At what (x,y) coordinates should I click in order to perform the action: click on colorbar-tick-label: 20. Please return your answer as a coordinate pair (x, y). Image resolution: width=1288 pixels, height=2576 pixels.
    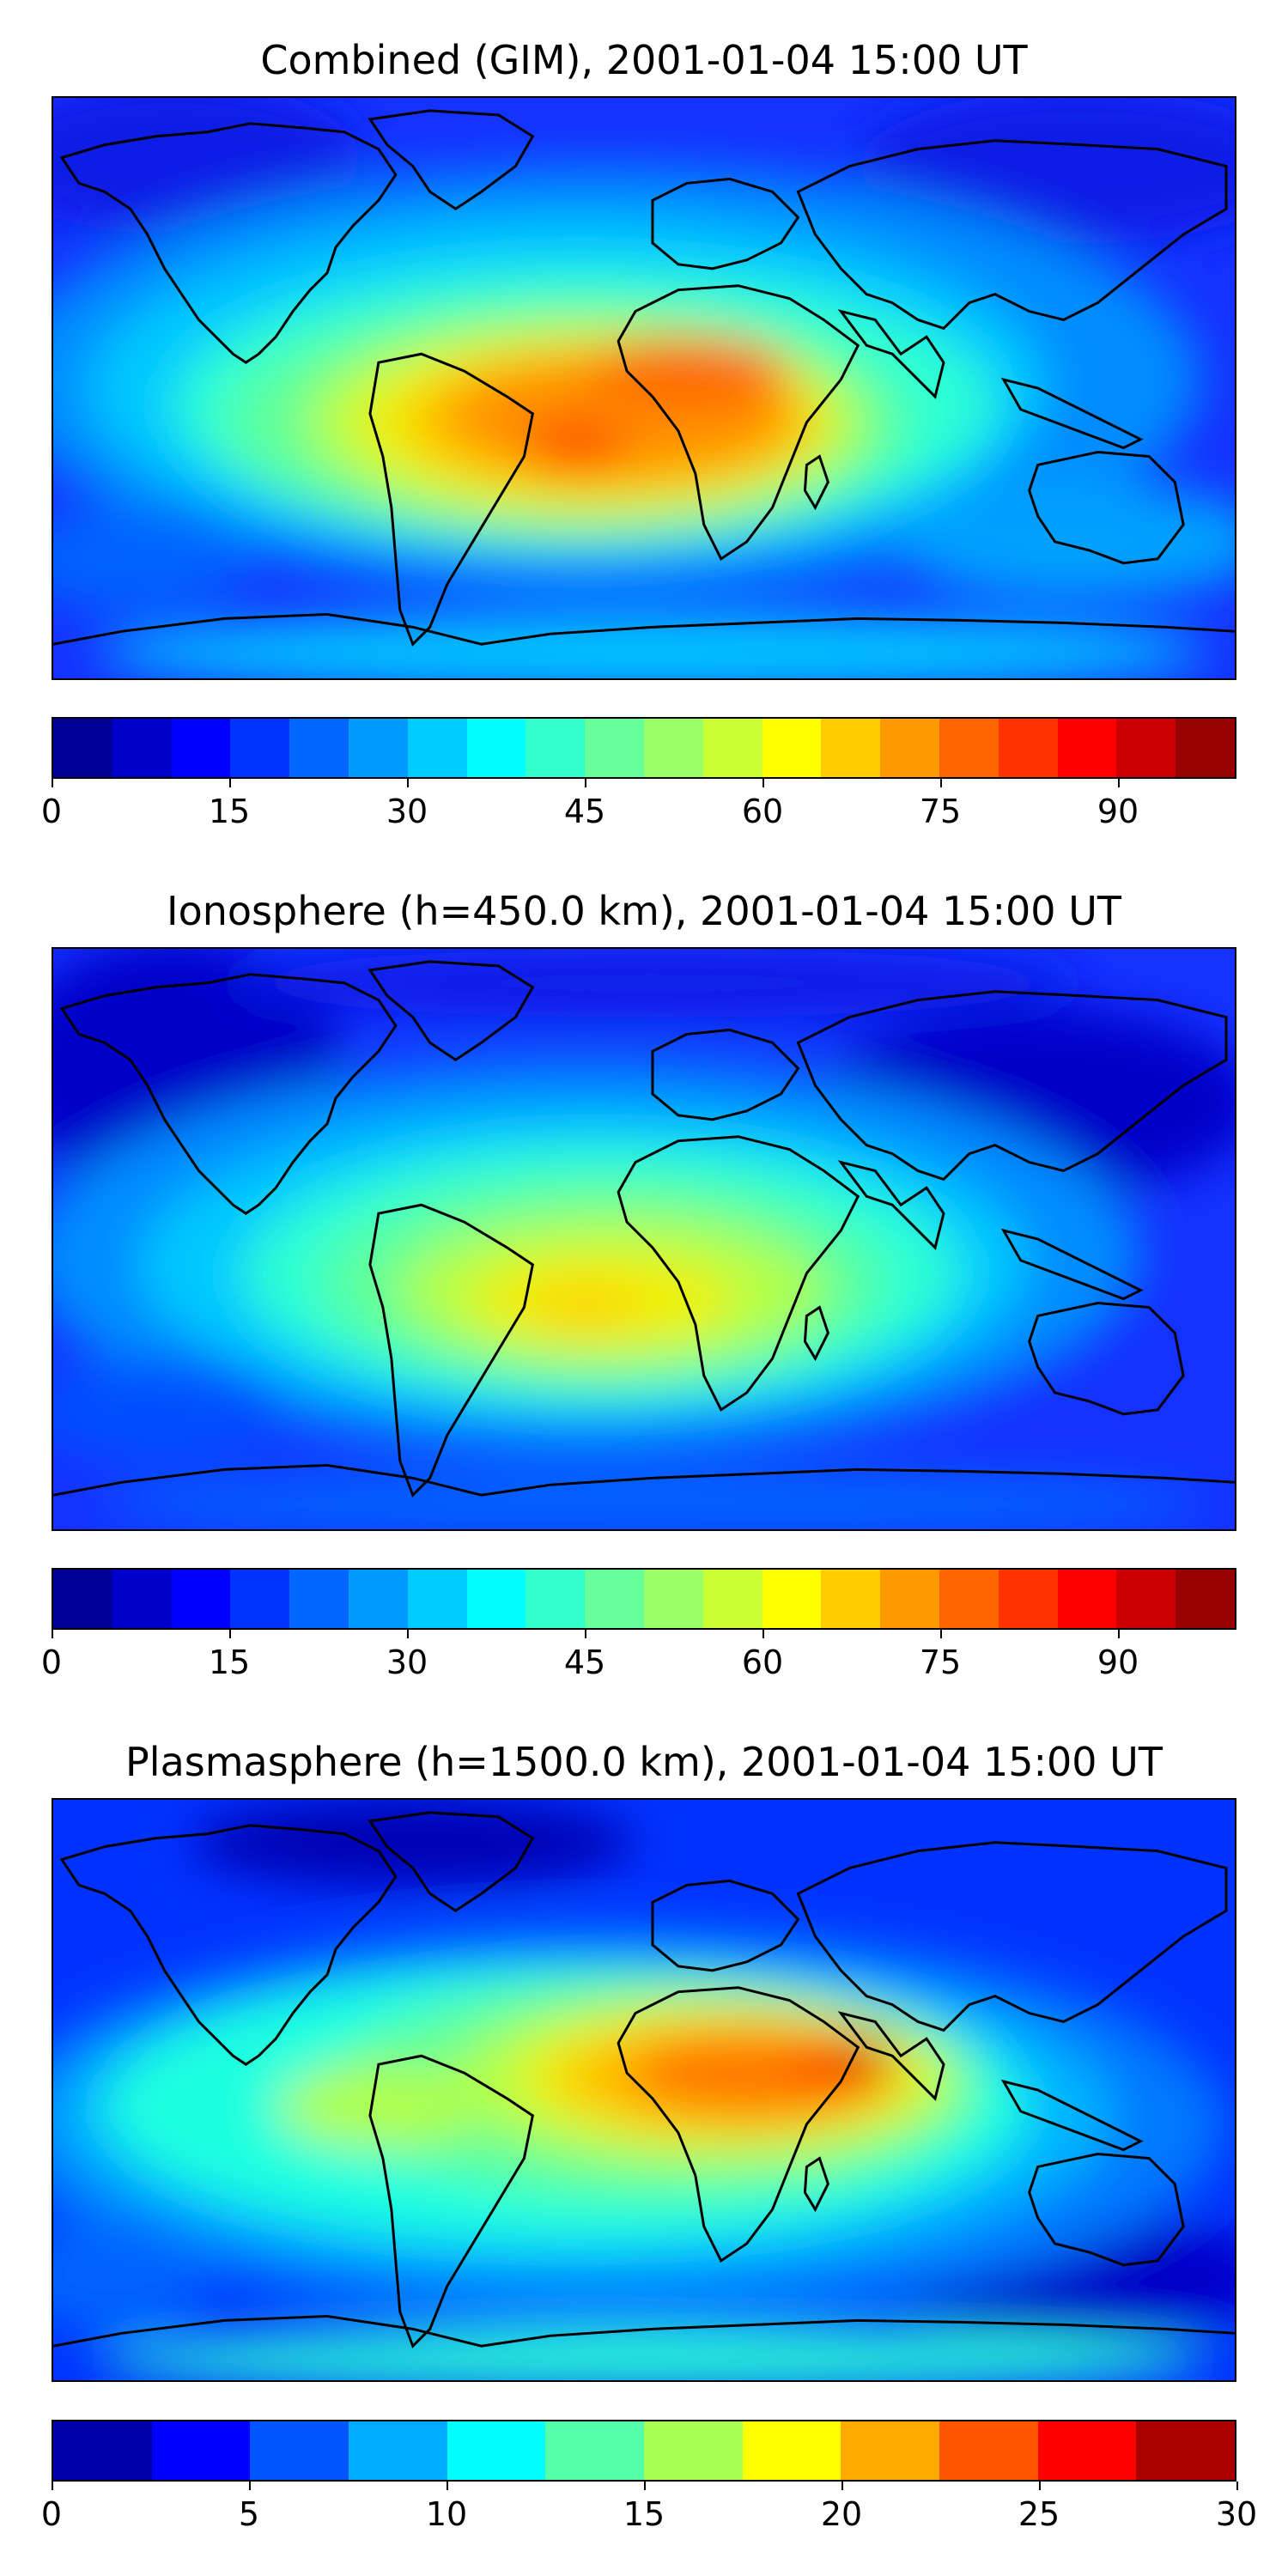
    Looking at the image, I should click on (841, 2514).